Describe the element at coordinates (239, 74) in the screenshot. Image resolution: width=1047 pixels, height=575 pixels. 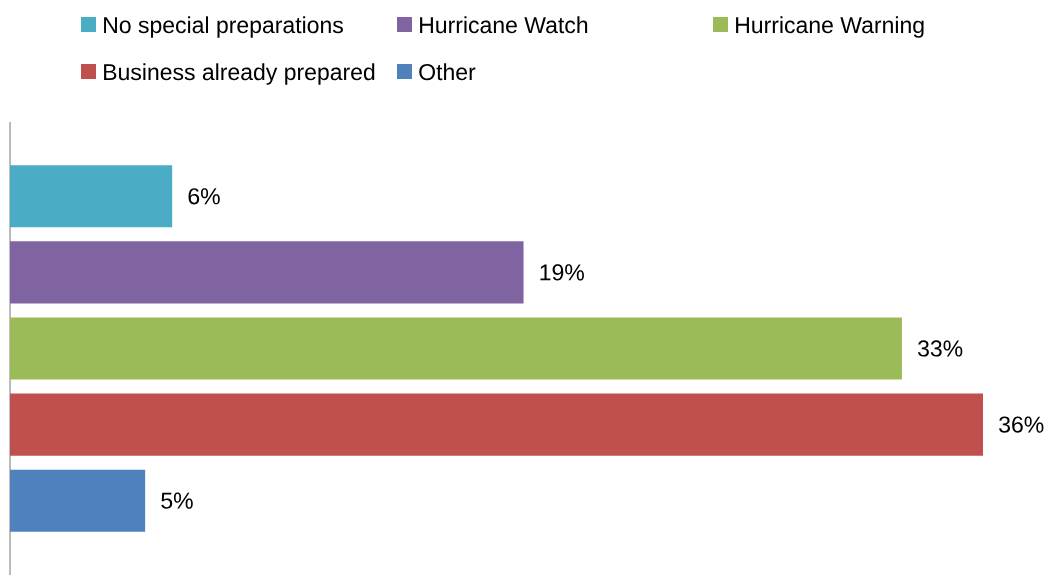
I see `legend-label: Business already prepared` at that location.